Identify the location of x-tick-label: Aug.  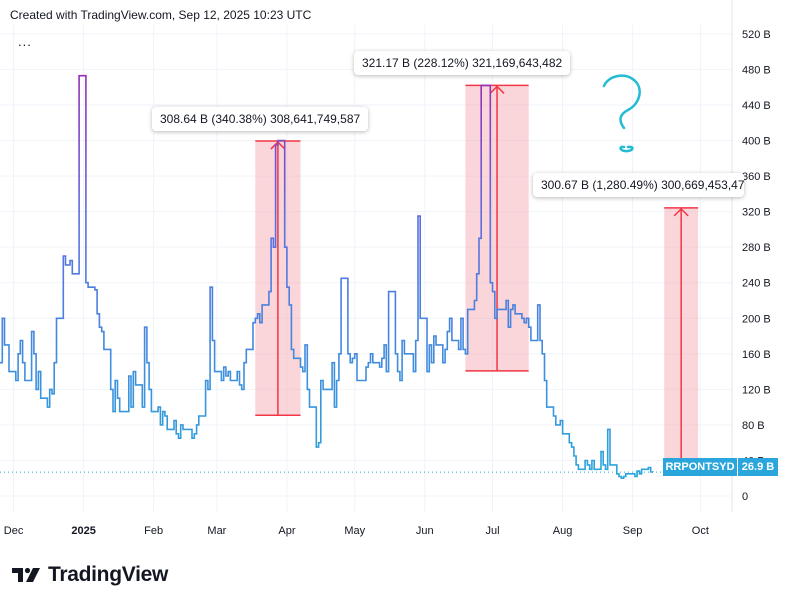
(563, 531).